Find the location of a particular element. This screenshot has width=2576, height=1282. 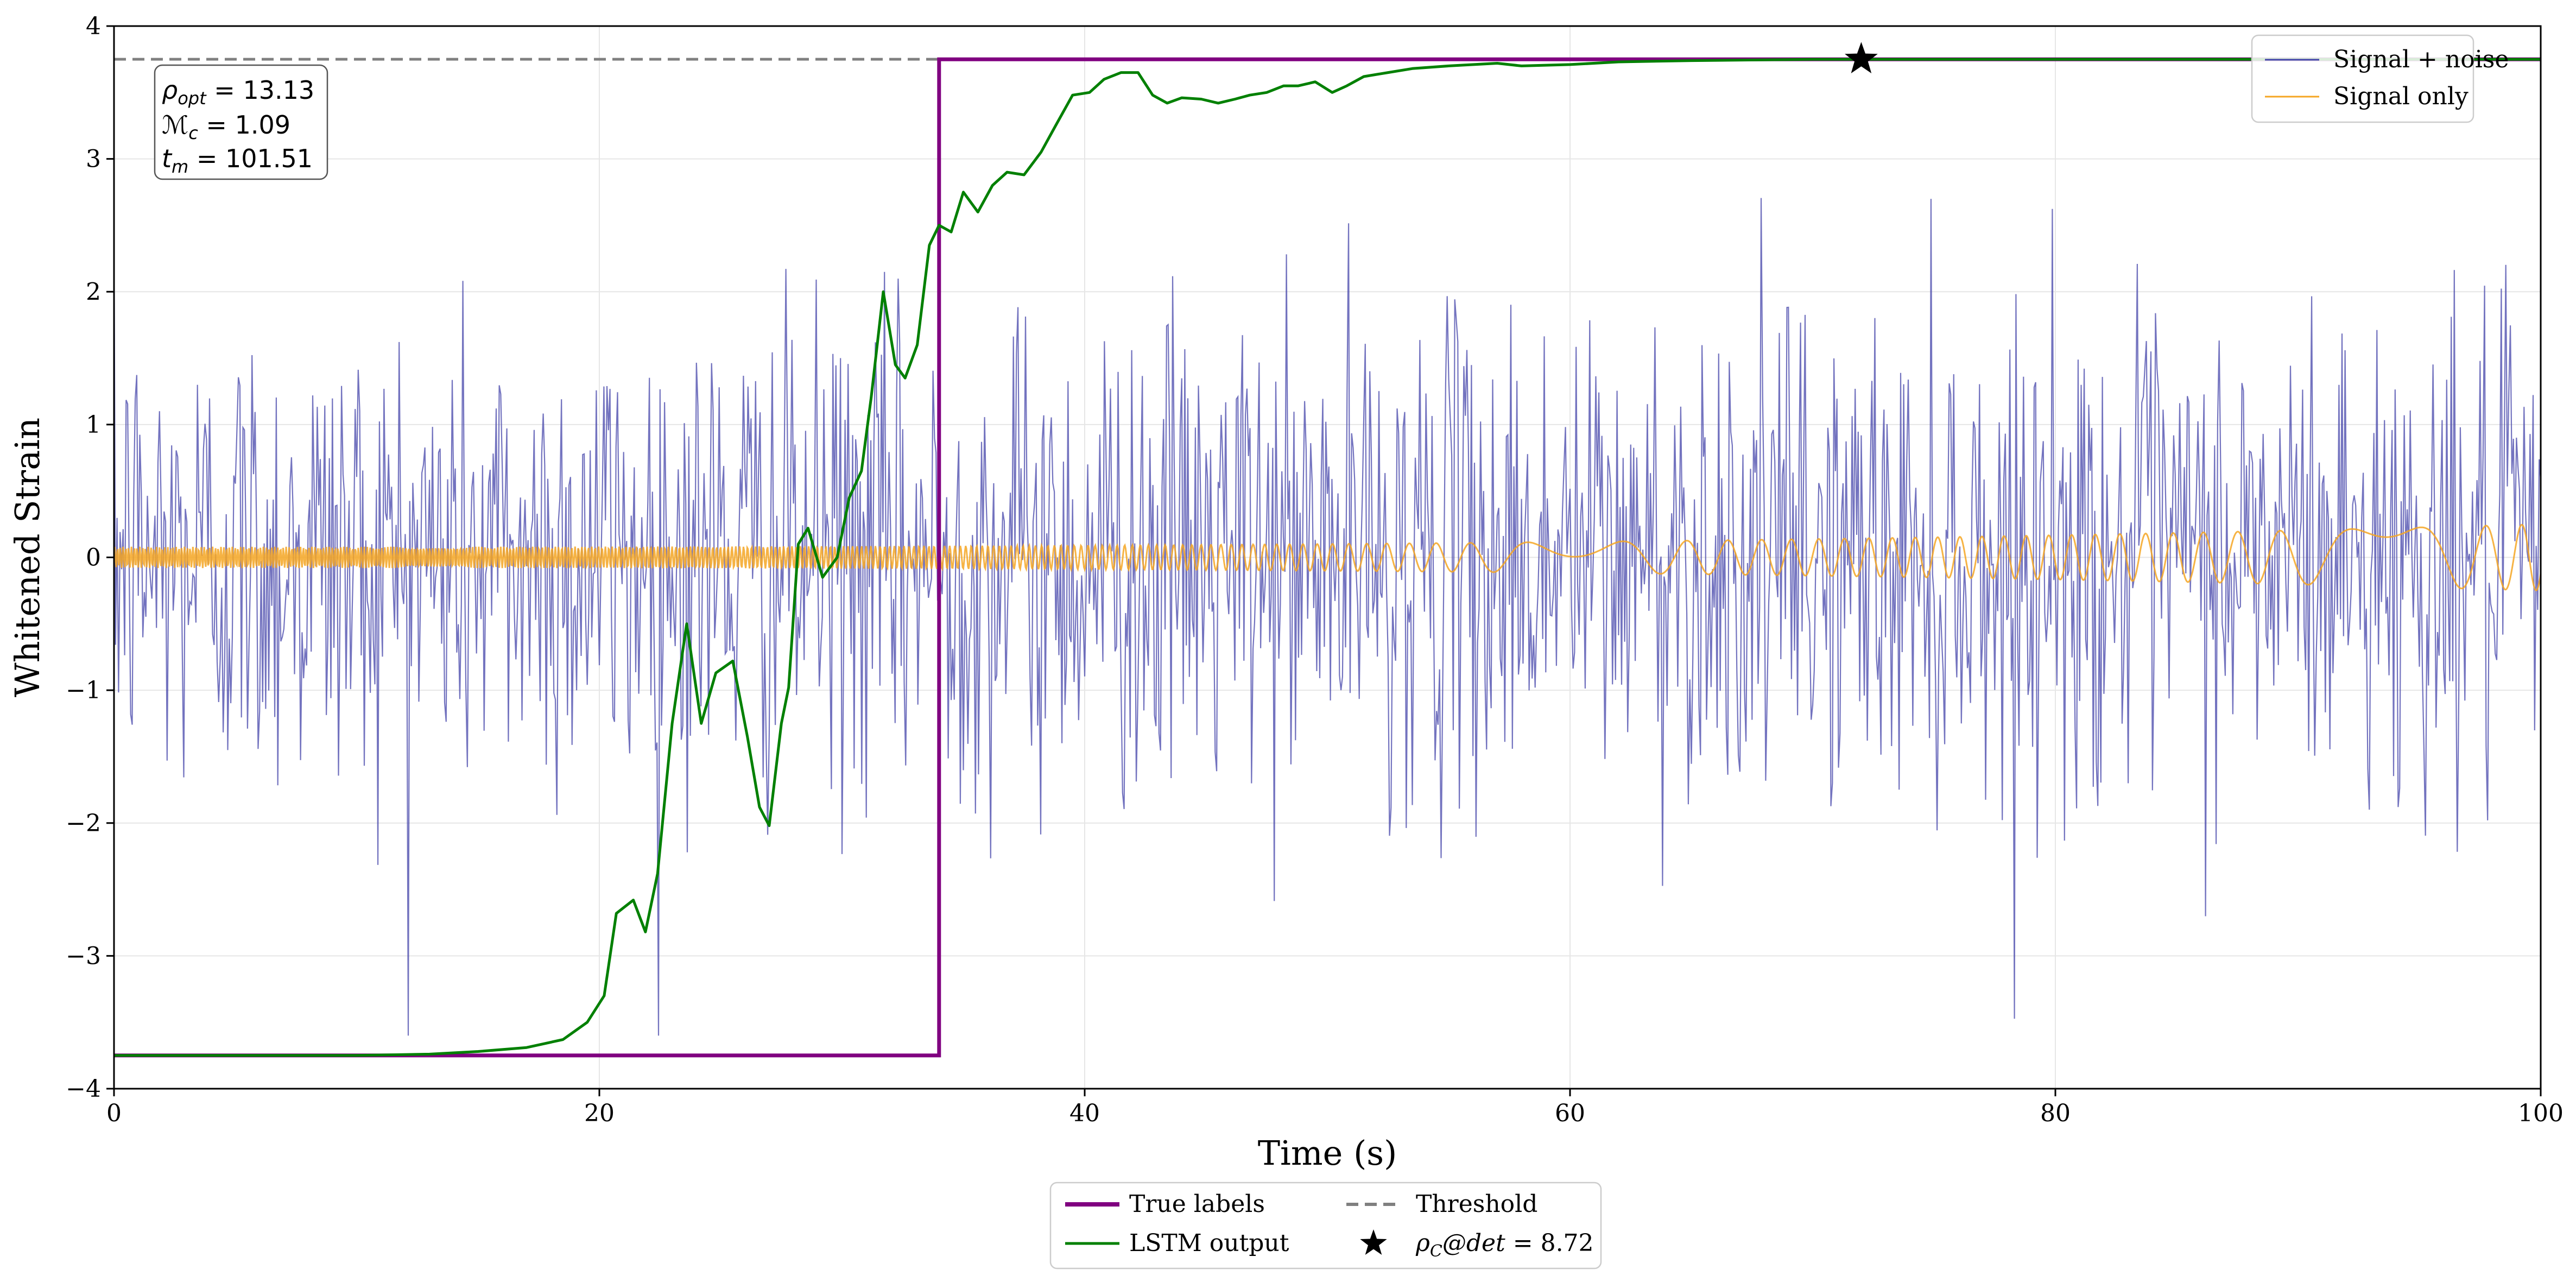

legend-swatch-detection-star is located at coordinates (1373, 1242).